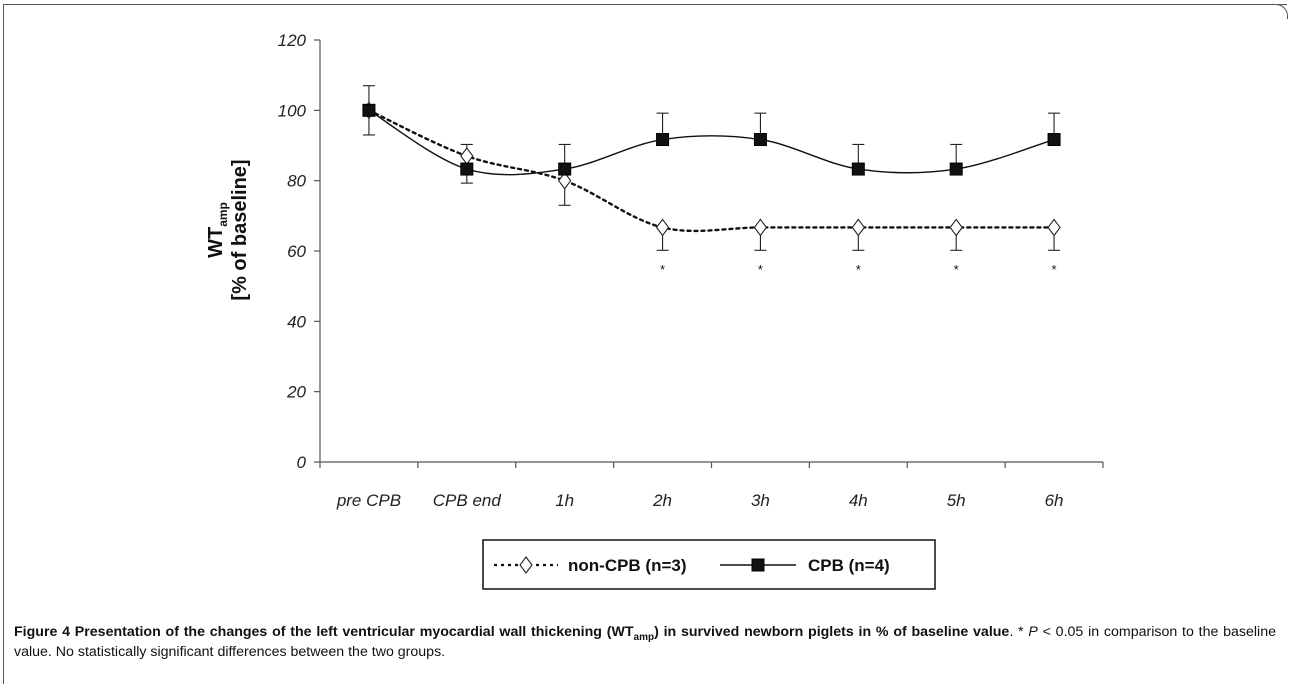  What do you see at coordinates (296, 181) in the screenshot?
I see `y-tick-label: 80` at bounding box center [296, 181].